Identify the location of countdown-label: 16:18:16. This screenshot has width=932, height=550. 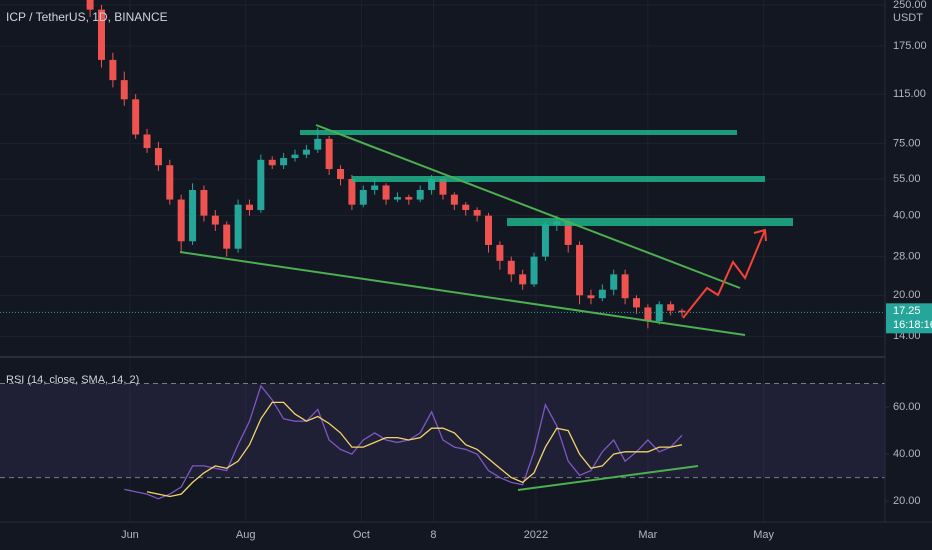
(912, 325).